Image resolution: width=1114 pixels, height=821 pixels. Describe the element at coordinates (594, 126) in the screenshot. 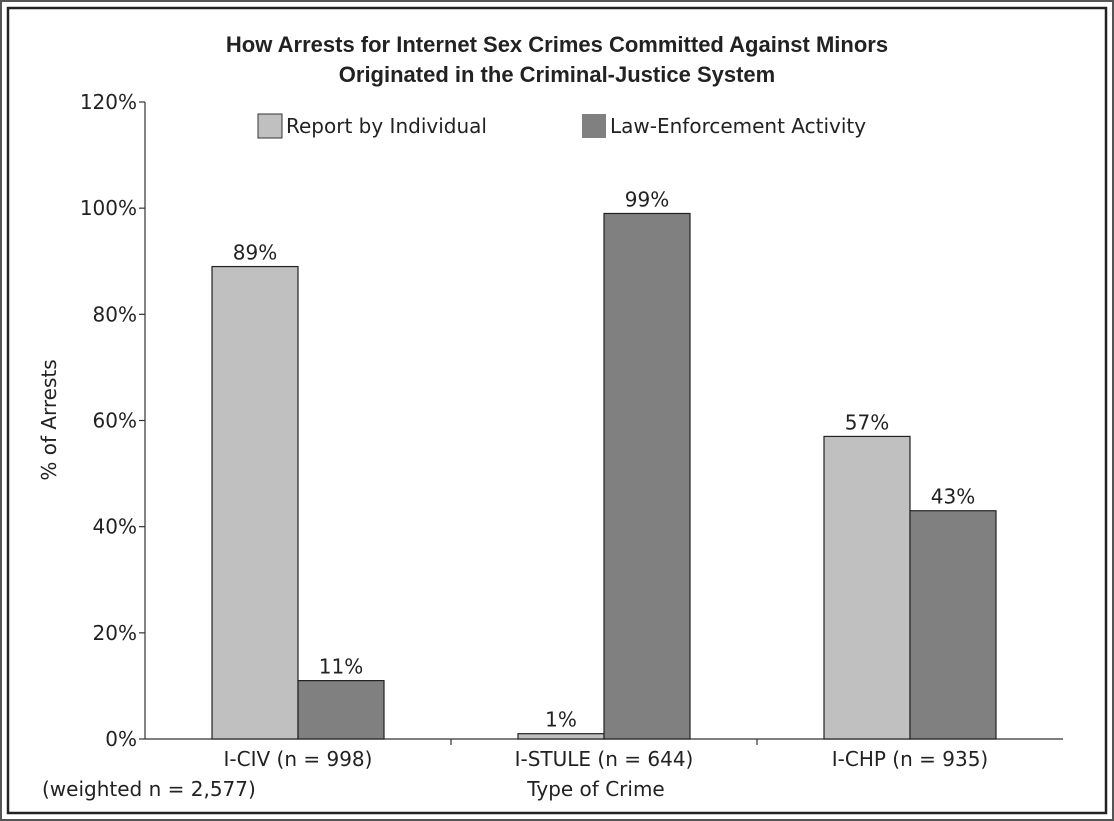

I see `legend-swatch-law-enforcement-activity` at that location.